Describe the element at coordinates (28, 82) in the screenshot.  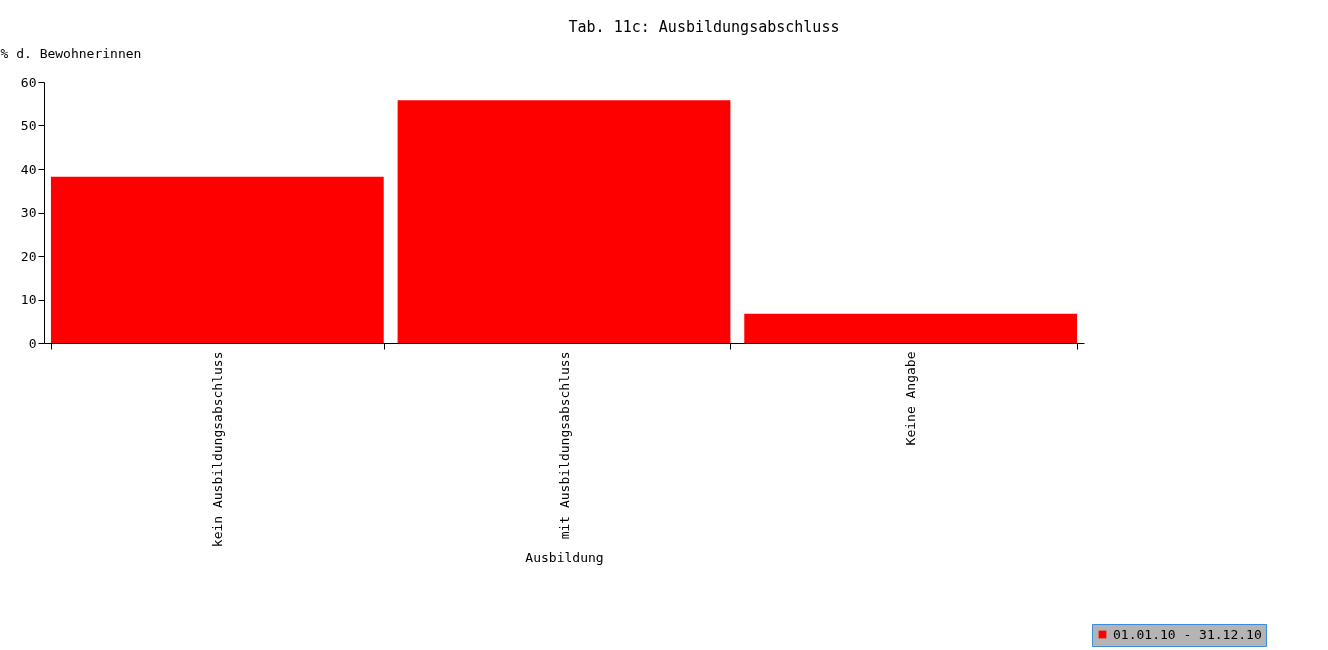
I see `y-tick-label: 60` at that location.